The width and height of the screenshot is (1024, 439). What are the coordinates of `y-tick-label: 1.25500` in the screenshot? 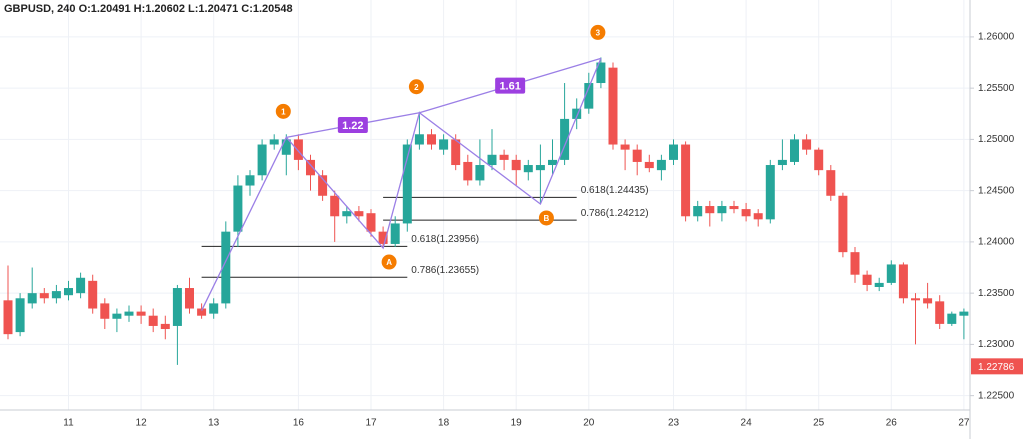 It's located at (996, 88).